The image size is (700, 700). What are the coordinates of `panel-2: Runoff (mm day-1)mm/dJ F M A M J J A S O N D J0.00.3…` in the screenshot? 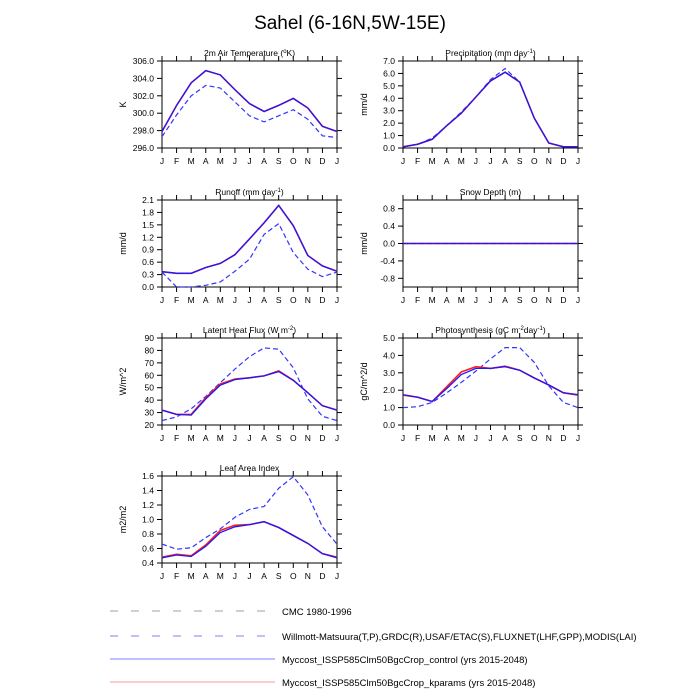 It's located at (230, 246).